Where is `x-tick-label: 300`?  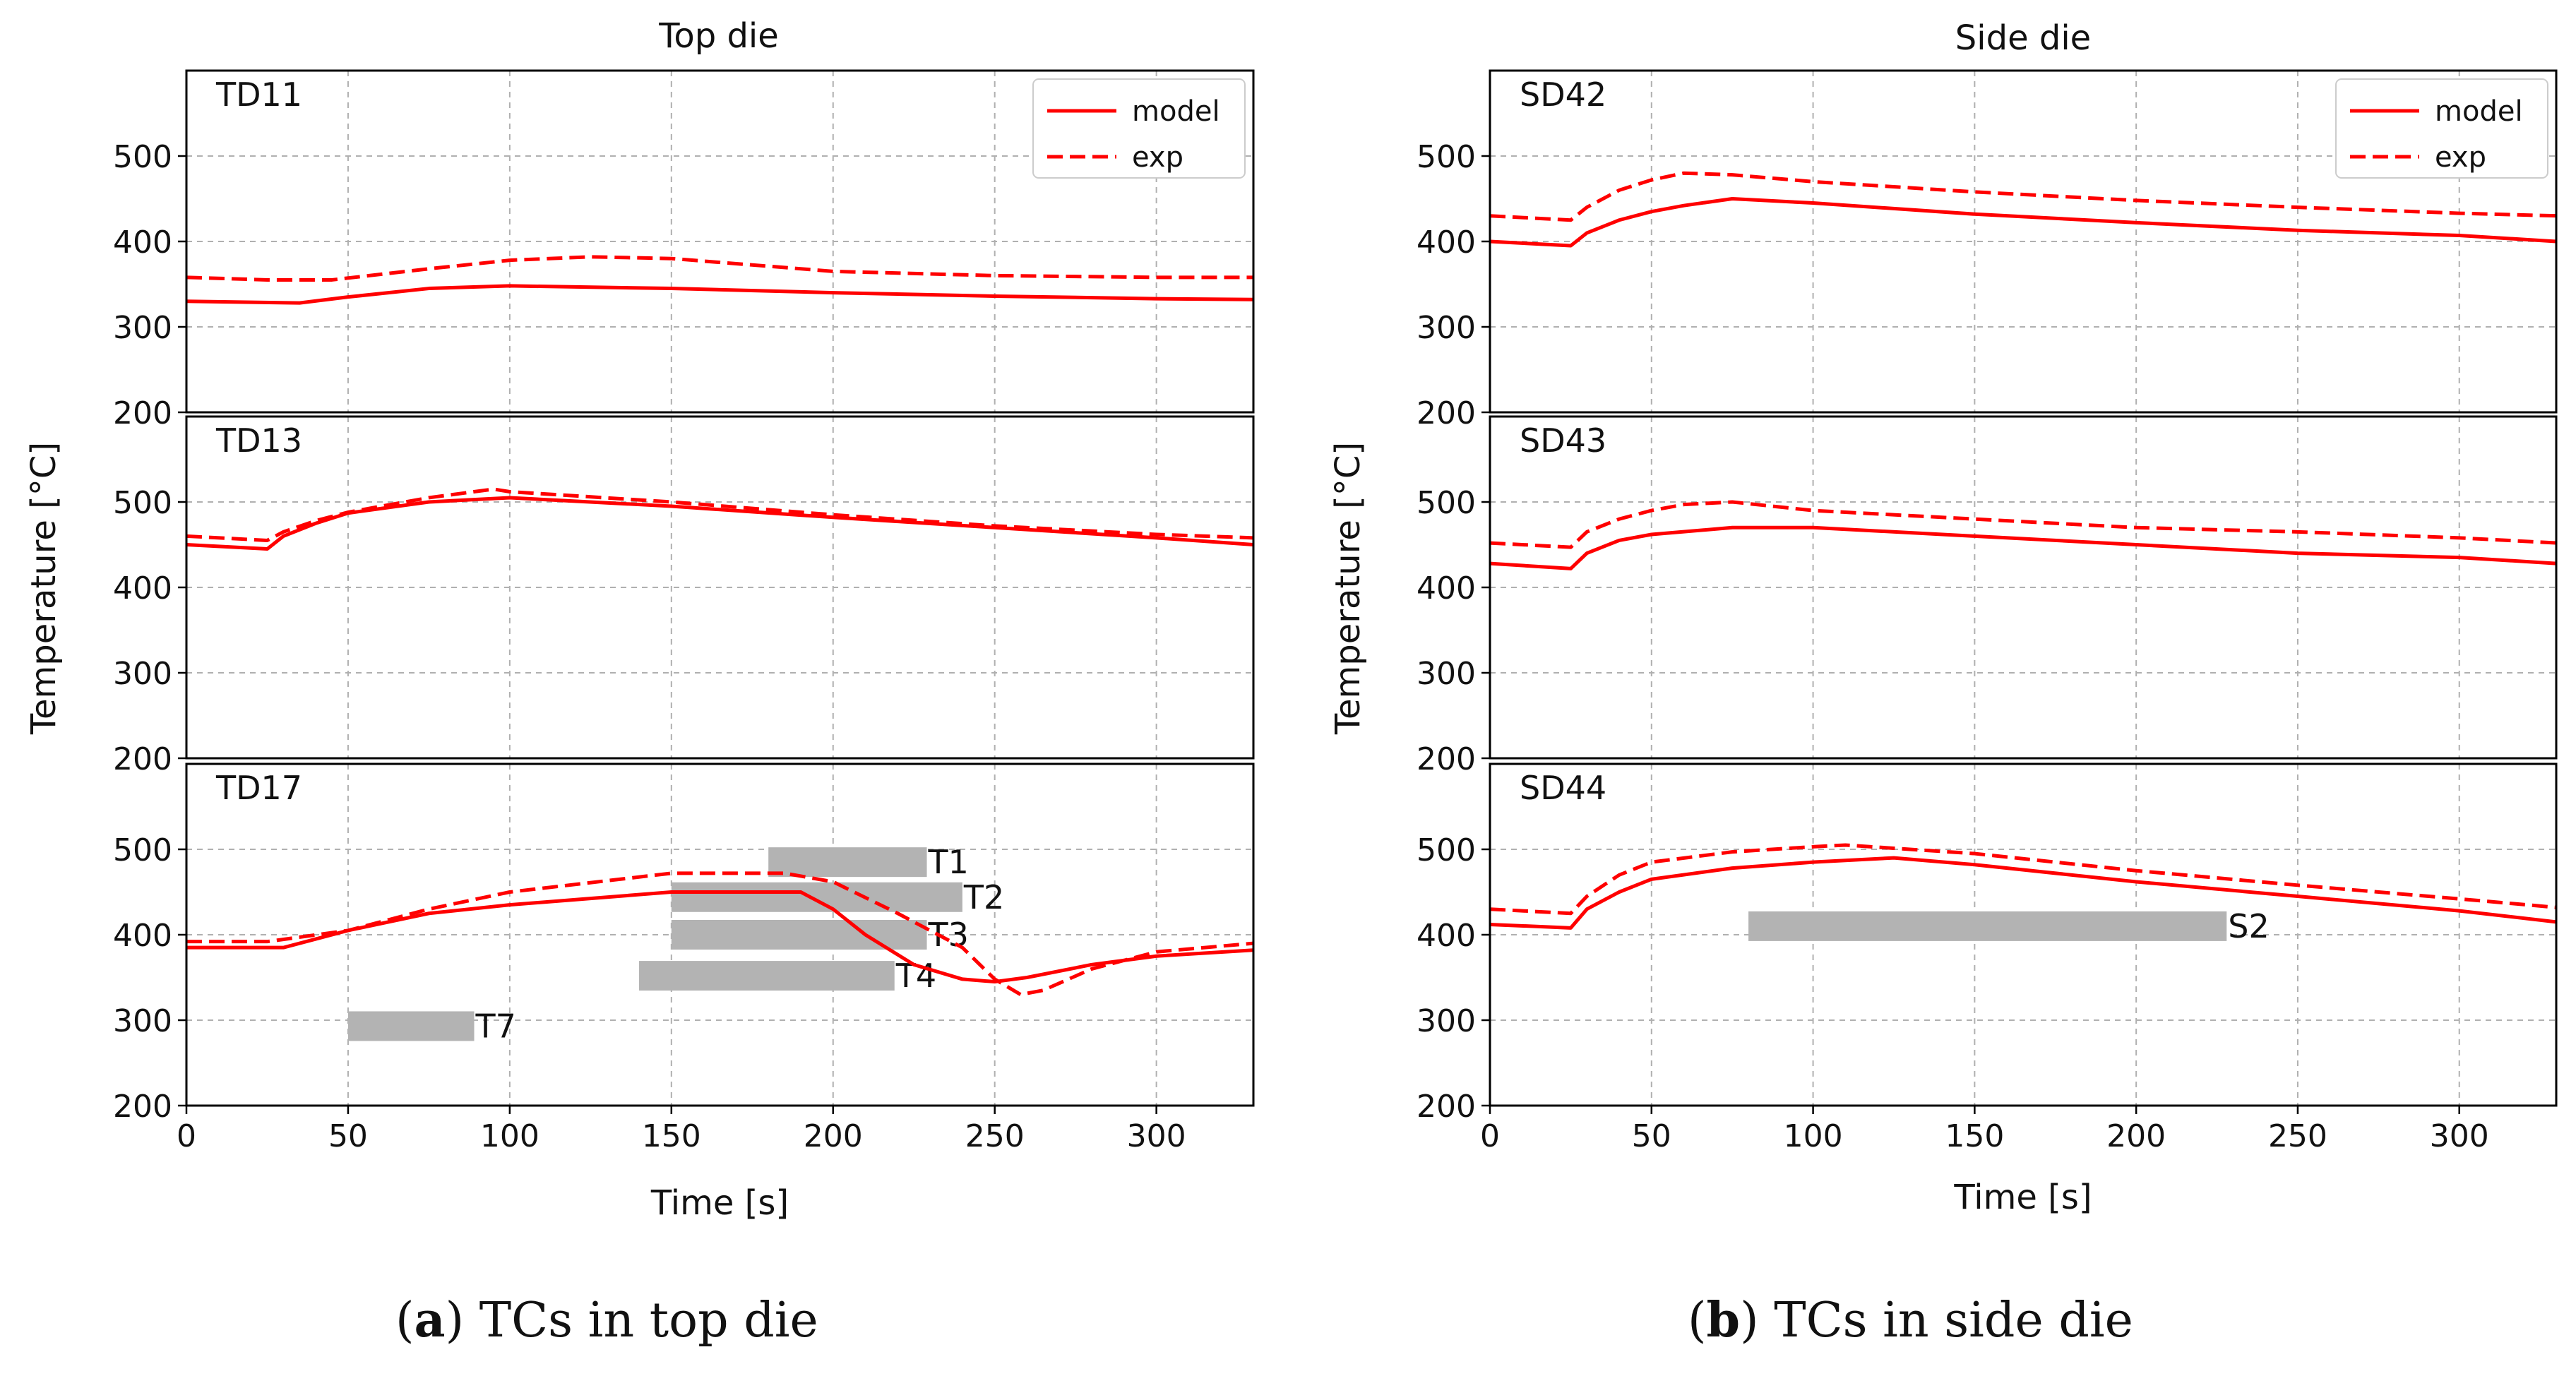
x-tick-label: 300 is located at coordinates (1156, 1136).